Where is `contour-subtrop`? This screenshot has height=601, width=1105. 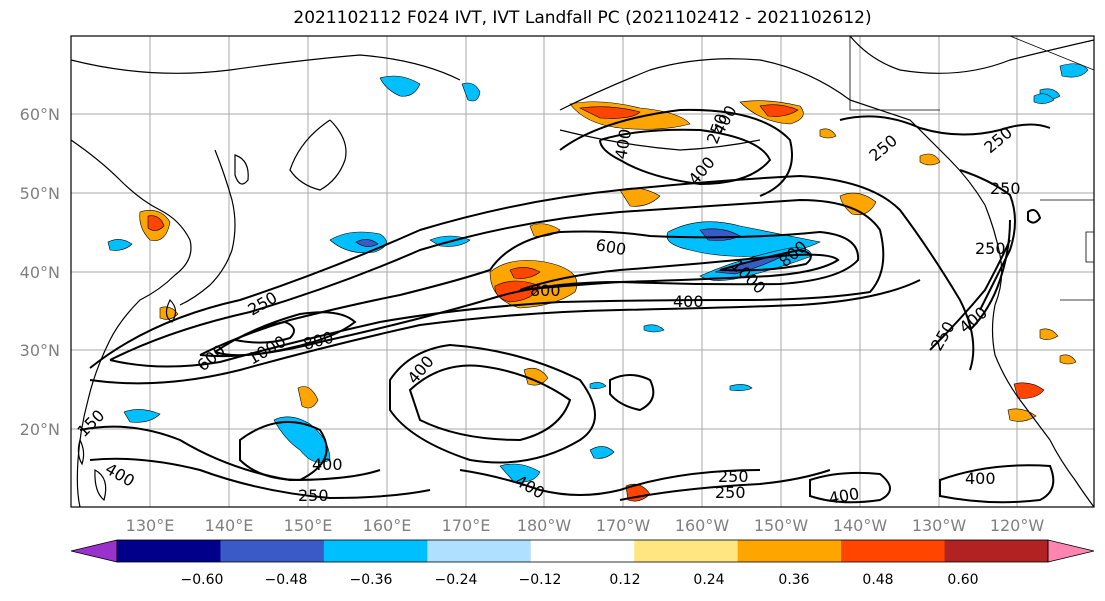 contour-subtrop is located at coordinates (492, 403).